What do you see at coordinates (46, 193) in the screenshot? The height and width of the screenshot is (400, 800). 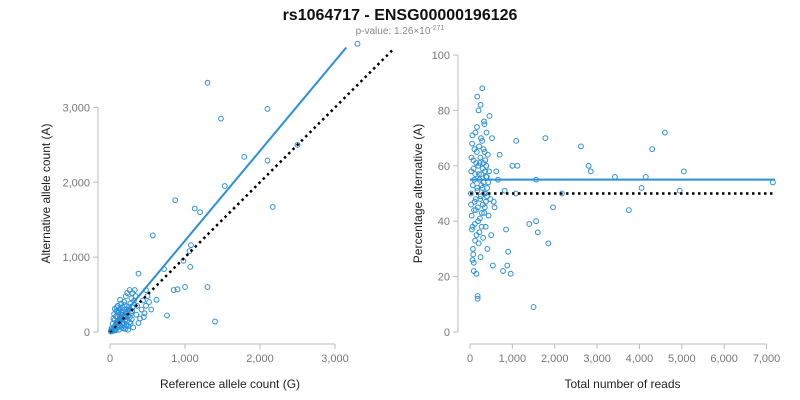 I see `left-y-axis-label: Alternative allele count (A)` at bounding box center [46, 193].